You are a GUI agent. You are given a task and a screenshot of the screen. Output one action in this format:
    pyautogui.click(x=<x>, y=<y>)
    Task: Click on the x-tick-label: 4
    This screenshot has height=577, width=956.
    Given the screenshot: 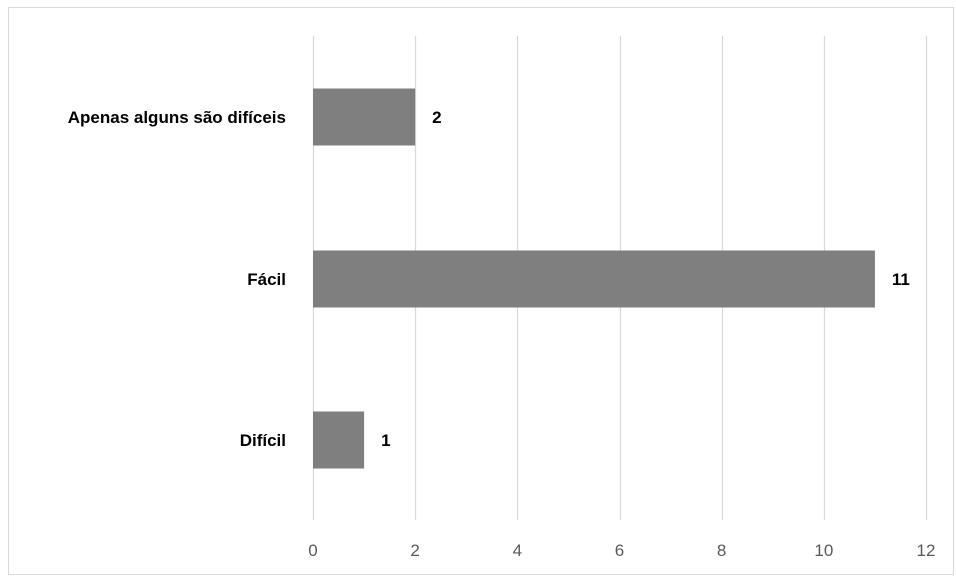 What is the action you would take?
    pyautogui.click(x=517, y=550)
    